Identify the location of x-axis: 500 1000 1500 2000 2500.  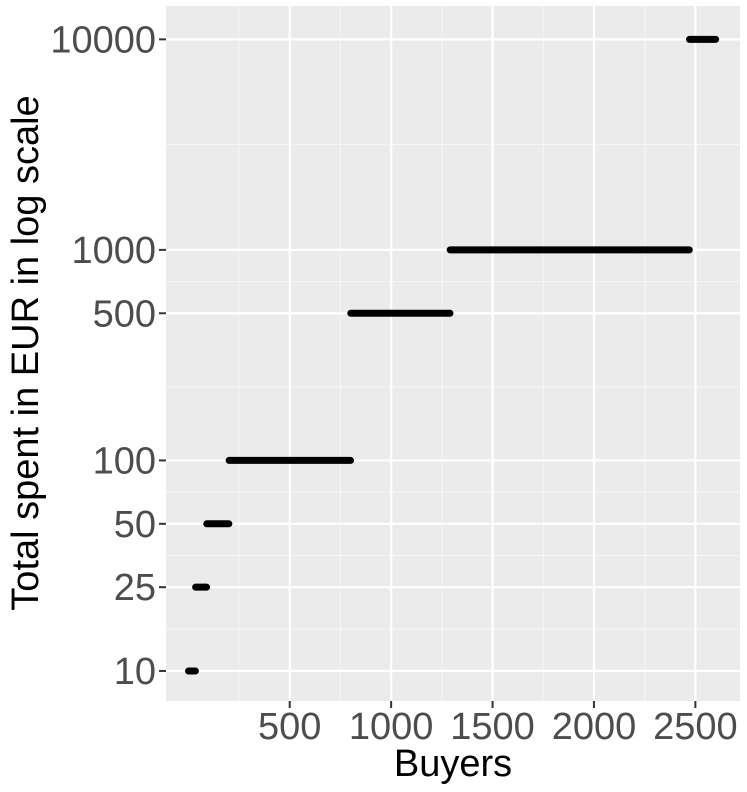
(498, 724).